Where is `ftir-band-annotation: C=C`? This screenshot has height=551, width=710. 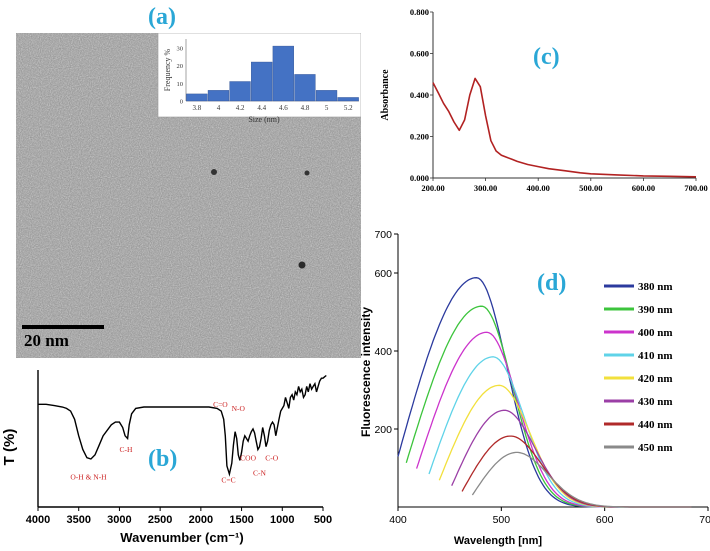 ftir-band-annotation: C=C is located at coordinates (228, 479).